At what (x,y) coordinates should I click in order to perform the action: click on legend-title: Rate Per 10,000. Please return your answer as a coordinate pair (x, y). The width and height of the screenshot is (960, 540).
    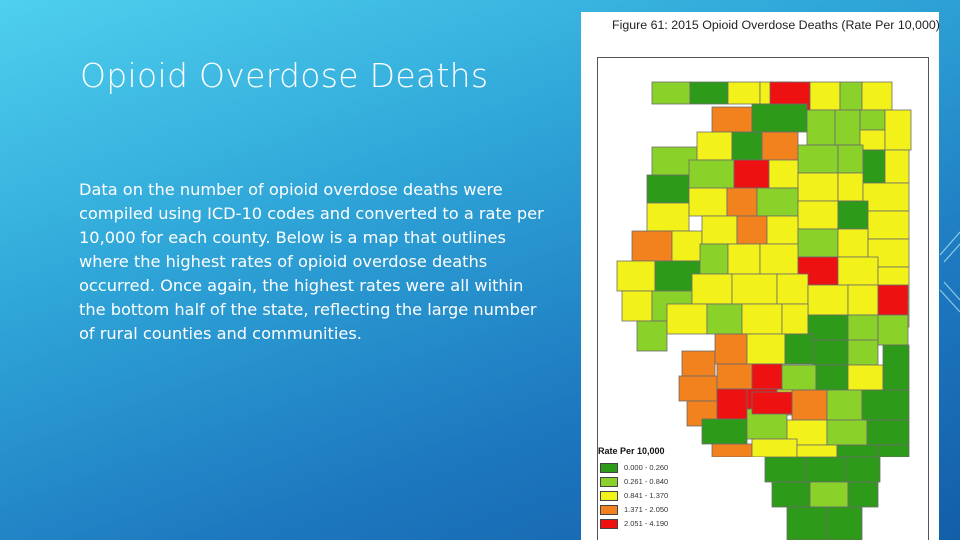
    Looking at the image, I should click on (631, 451).